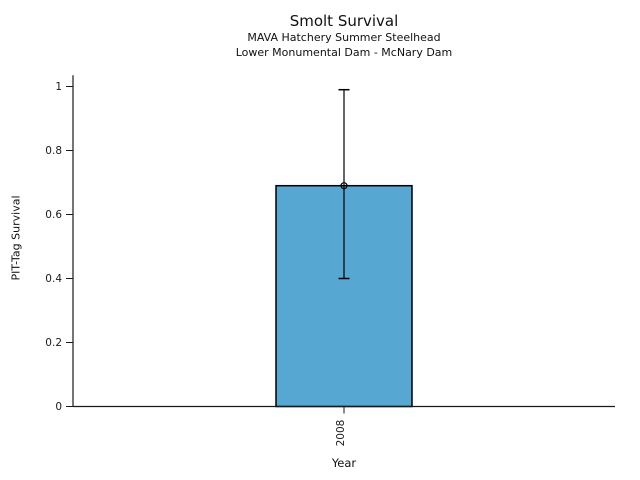  Describe the element at coordinates (58, 87) in the screenshot. I see `y-tick-label: 1` at that location.